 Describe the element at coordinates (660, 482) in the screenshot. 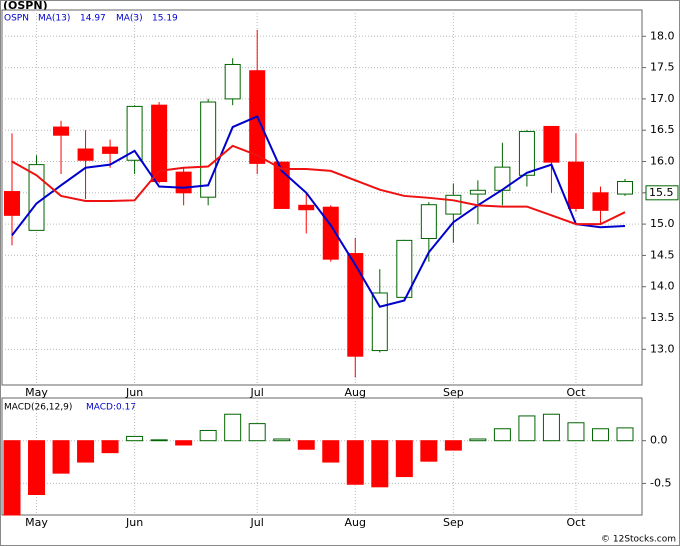

I see `y-tick-label: -0.5` at that location.